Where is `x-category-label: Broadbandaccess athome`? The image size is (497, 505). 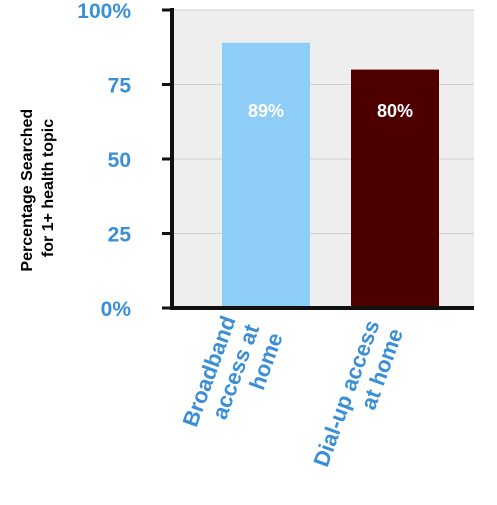
x-category-label: Broadbandaccess athome is located at coordinates (233, 379).